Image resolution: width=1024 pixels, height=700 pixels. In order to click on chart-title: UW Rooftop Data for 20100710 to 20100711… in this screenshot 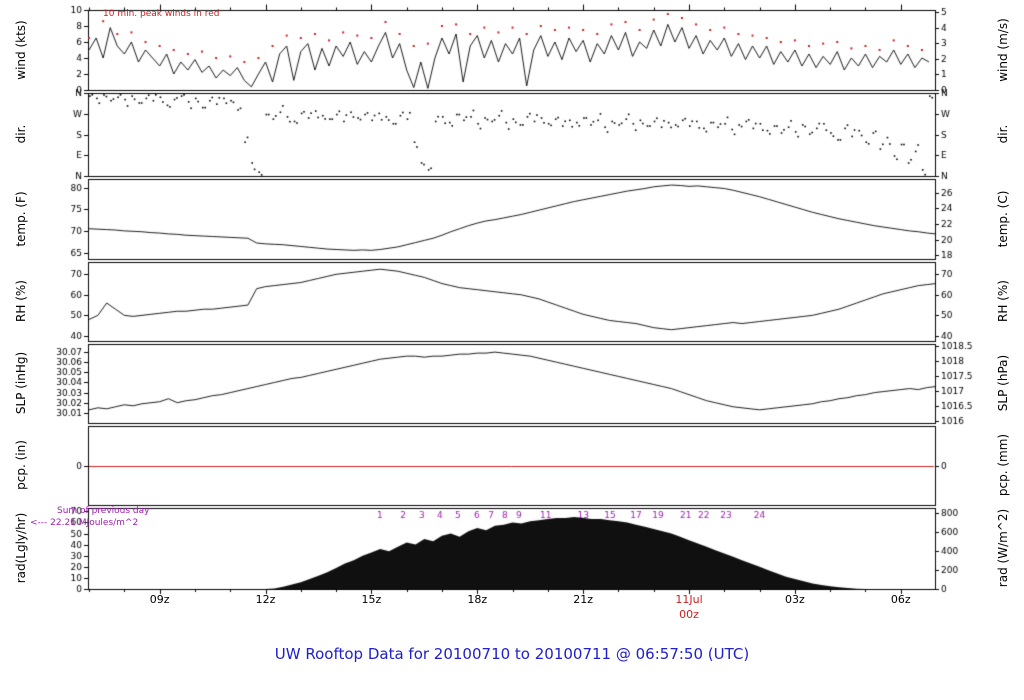, I will do `click(512, 654)`.